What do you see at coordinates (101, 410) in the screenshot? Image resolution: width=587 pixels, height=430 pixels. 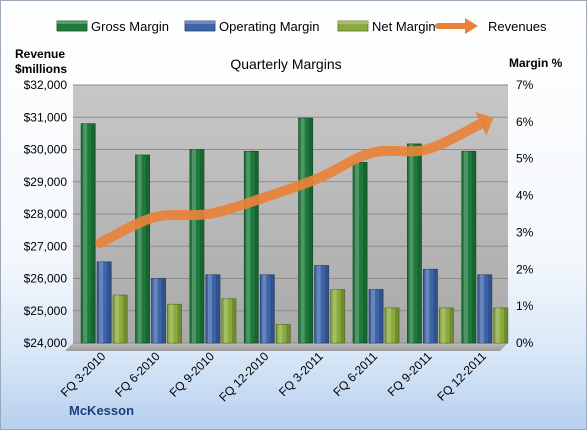 I see `footer-company: McKesson` at bounding box center [101, 410].